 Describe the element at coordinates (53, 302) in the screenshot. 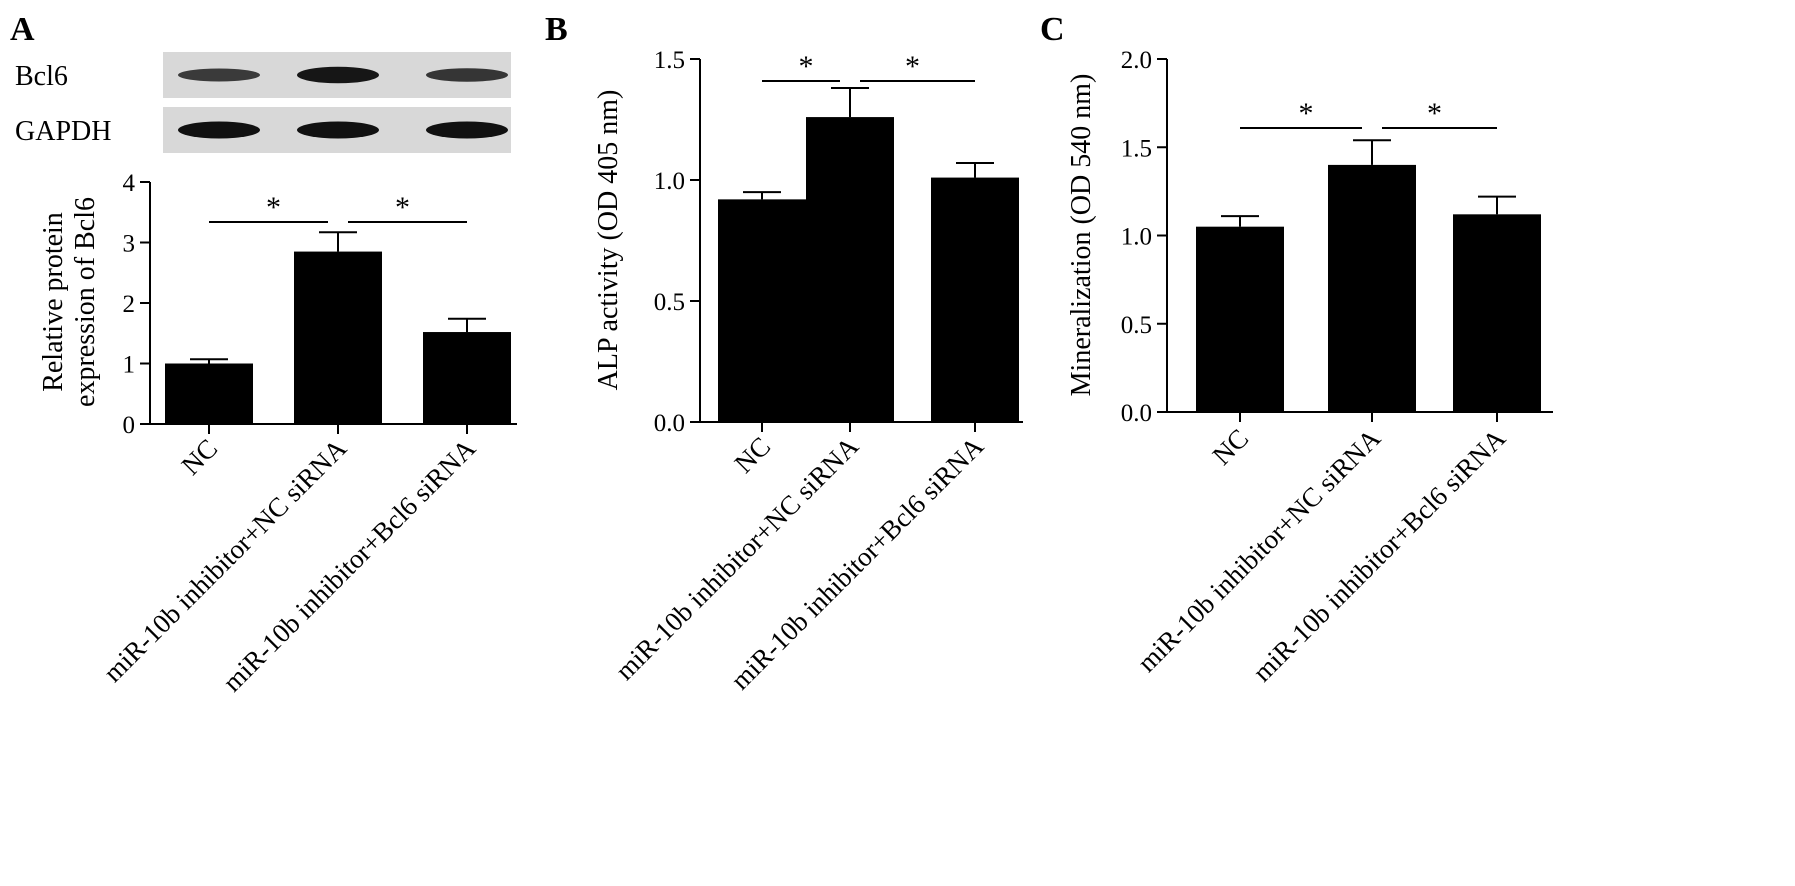

I see `y-axis-label-line: Relative protein` at that location.